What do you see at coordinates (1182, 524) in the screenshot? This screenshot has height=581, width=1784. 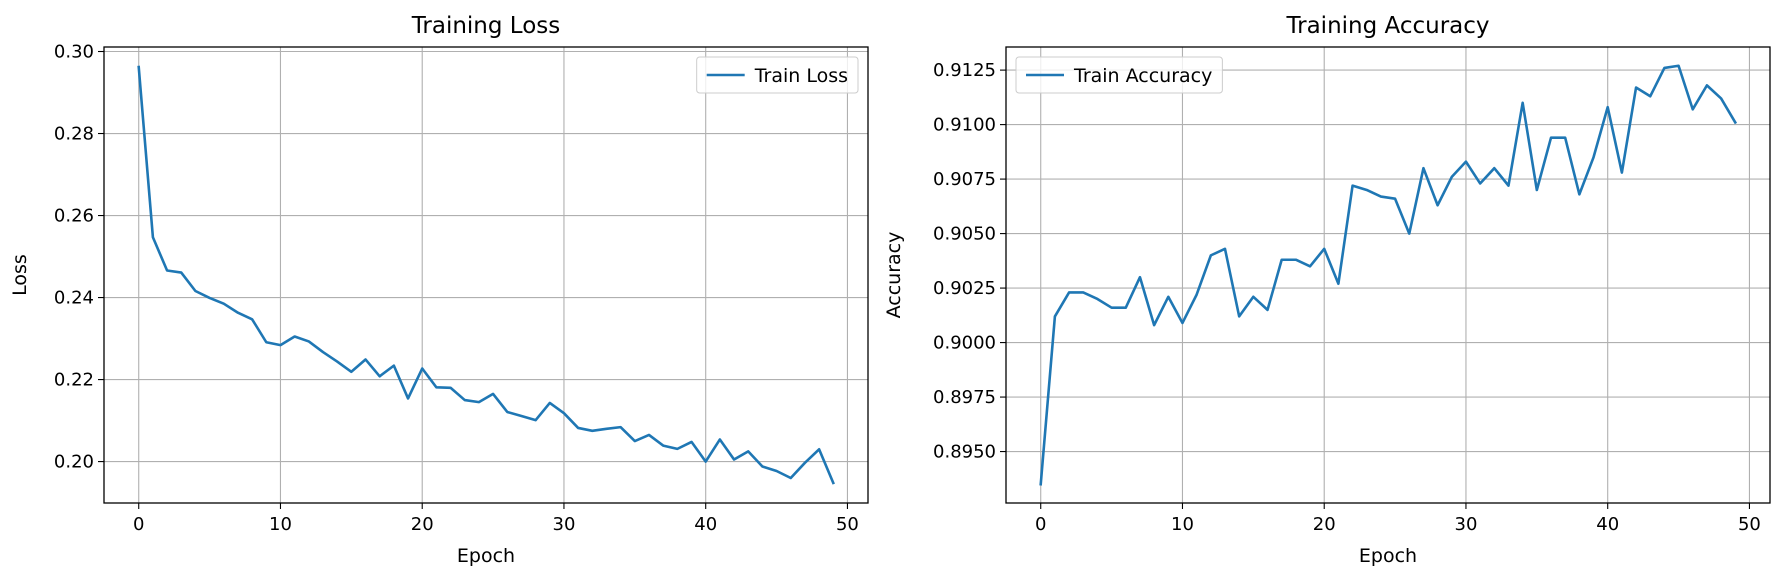 I see `accuracy-x-tick-label: 10` at bounding box center [1182, 524].